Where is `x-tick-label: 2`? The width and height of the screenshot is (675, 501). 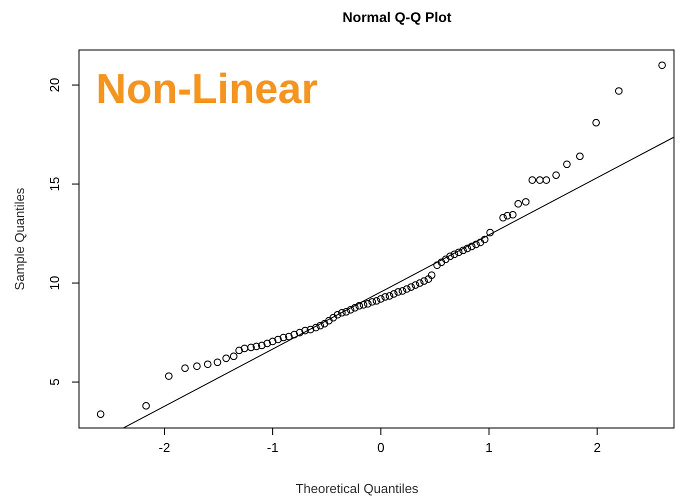 x-tick-label: 2 is located at coordinates (597, 447).